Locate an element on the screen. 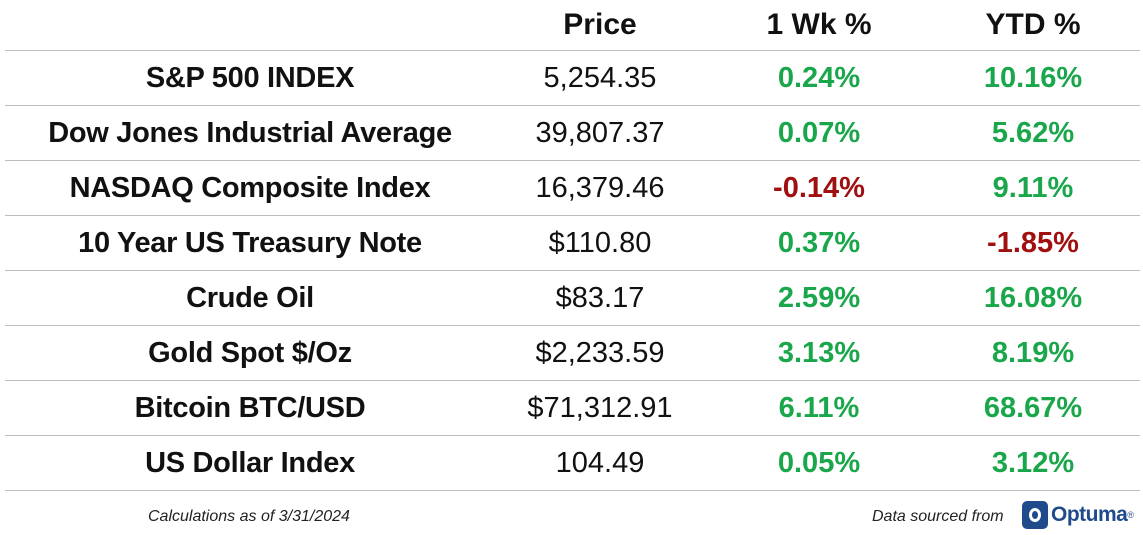 The image size is (1143, 535). ytd-change: 10.16% is located at coordinates (1033, 77).